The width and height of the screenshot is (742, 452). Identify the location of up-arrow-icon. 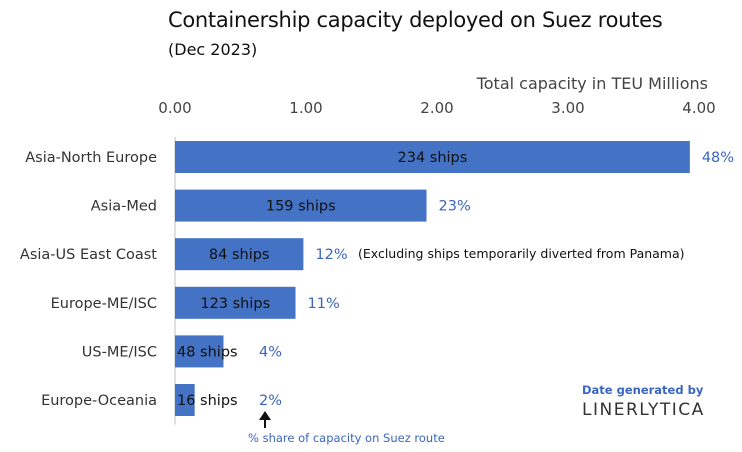
(265, 415).